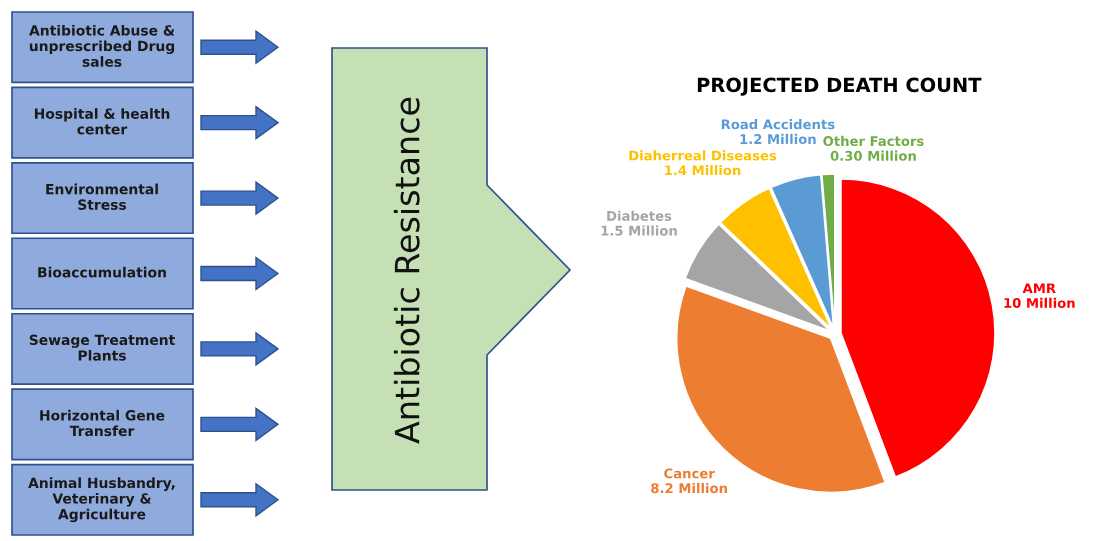  Describe the element at coordinates (703, 170) in the screenshot. I see `data-label: 1.4 Million` at that location.